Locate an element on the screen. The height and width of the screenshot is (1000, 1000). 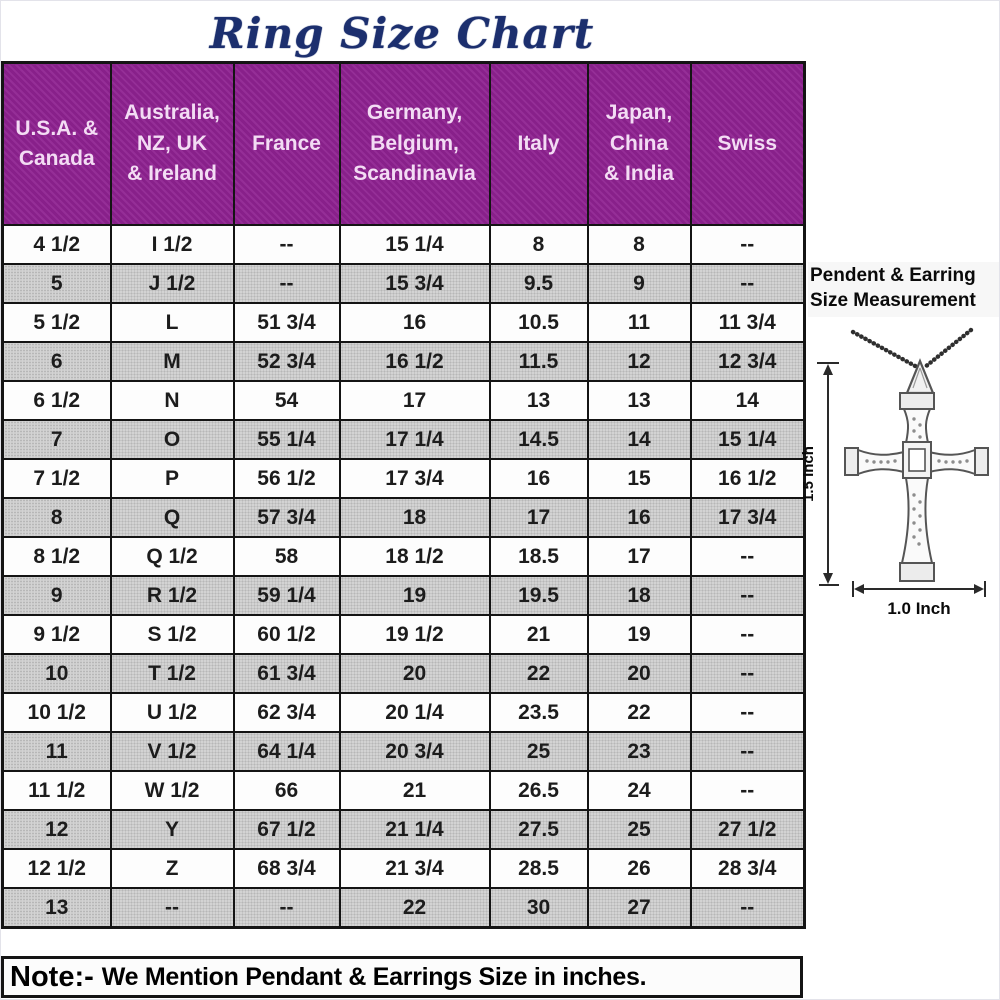
table-row: 8 Q 57 3/4 18 17 16 17 3/4 is located at coordinates (403, 517).